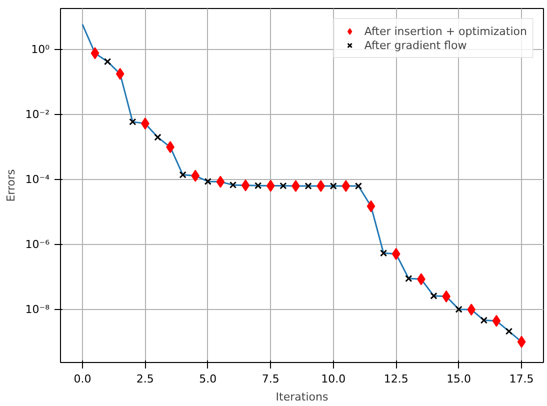 This screenshot has width=547, height=406. I want to click on x-tick-label: 2.5, so click(145, 379).